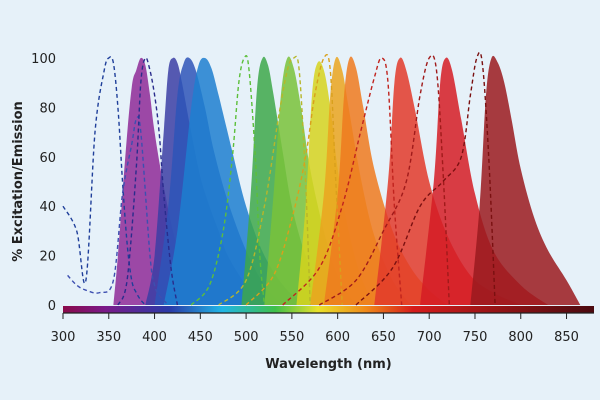 This screenshot has width=600, height=400. I want to click on x-tick-label: 650, so click(383, 337).